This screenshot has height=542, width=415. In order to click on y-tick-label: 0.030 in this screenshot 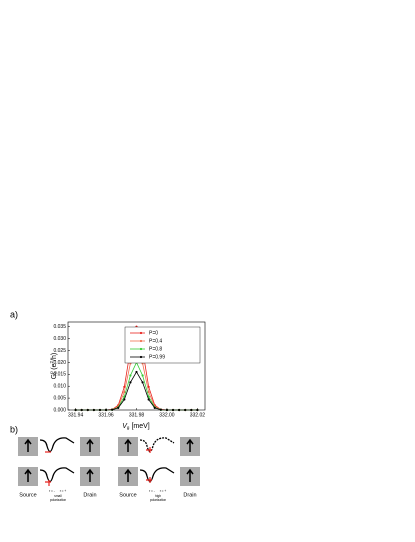, I will do `click(59, 339)`.